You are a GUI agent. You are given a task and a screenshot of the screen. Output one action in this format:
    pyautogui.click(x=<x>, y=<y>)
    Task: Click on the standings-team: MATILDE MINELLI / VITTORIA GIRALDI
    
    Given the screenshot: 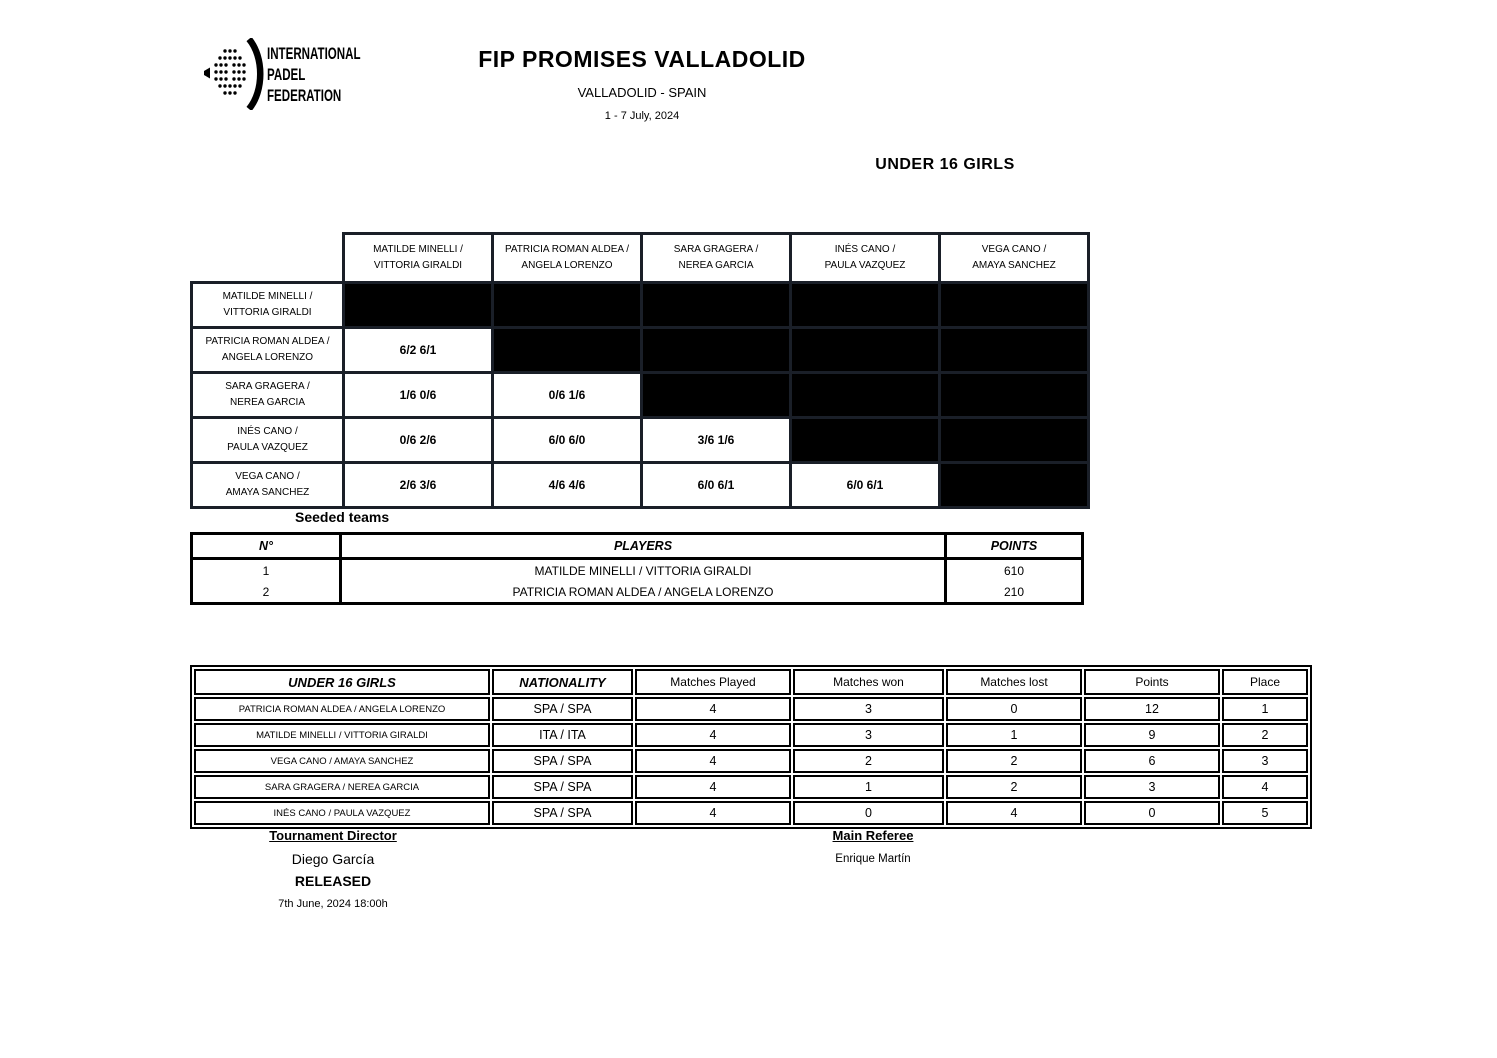 What is the action you would take?
    pyautogui.click(x=342, y=735)
    